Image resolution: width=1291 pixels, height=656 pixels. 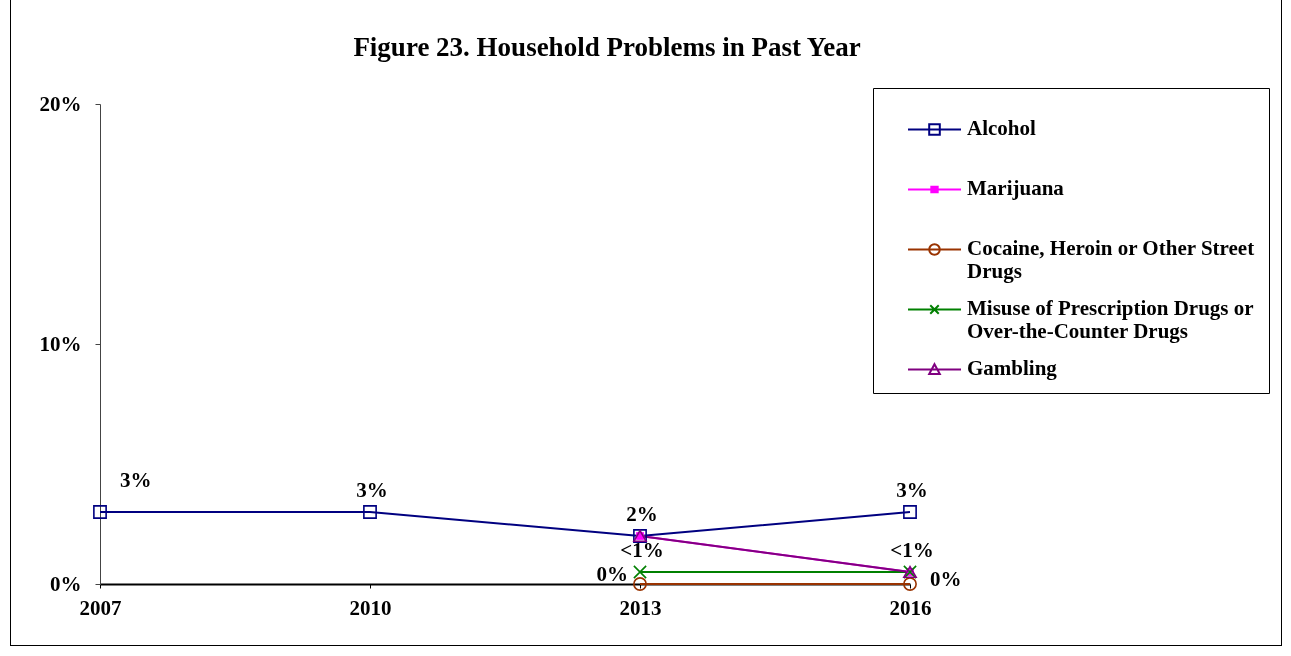 What do you see at coordinates (1012, 367) in the screenshot?
I see `legend-label: Gambling` at bounding box center [1012, 367].